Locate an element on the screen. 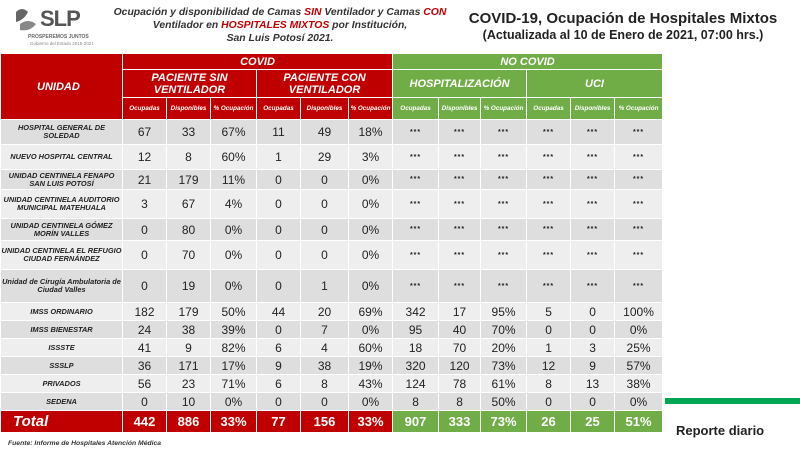 This screenshot has width=800, height=450. table-cell: 95% is located at coordinates (504, 311).